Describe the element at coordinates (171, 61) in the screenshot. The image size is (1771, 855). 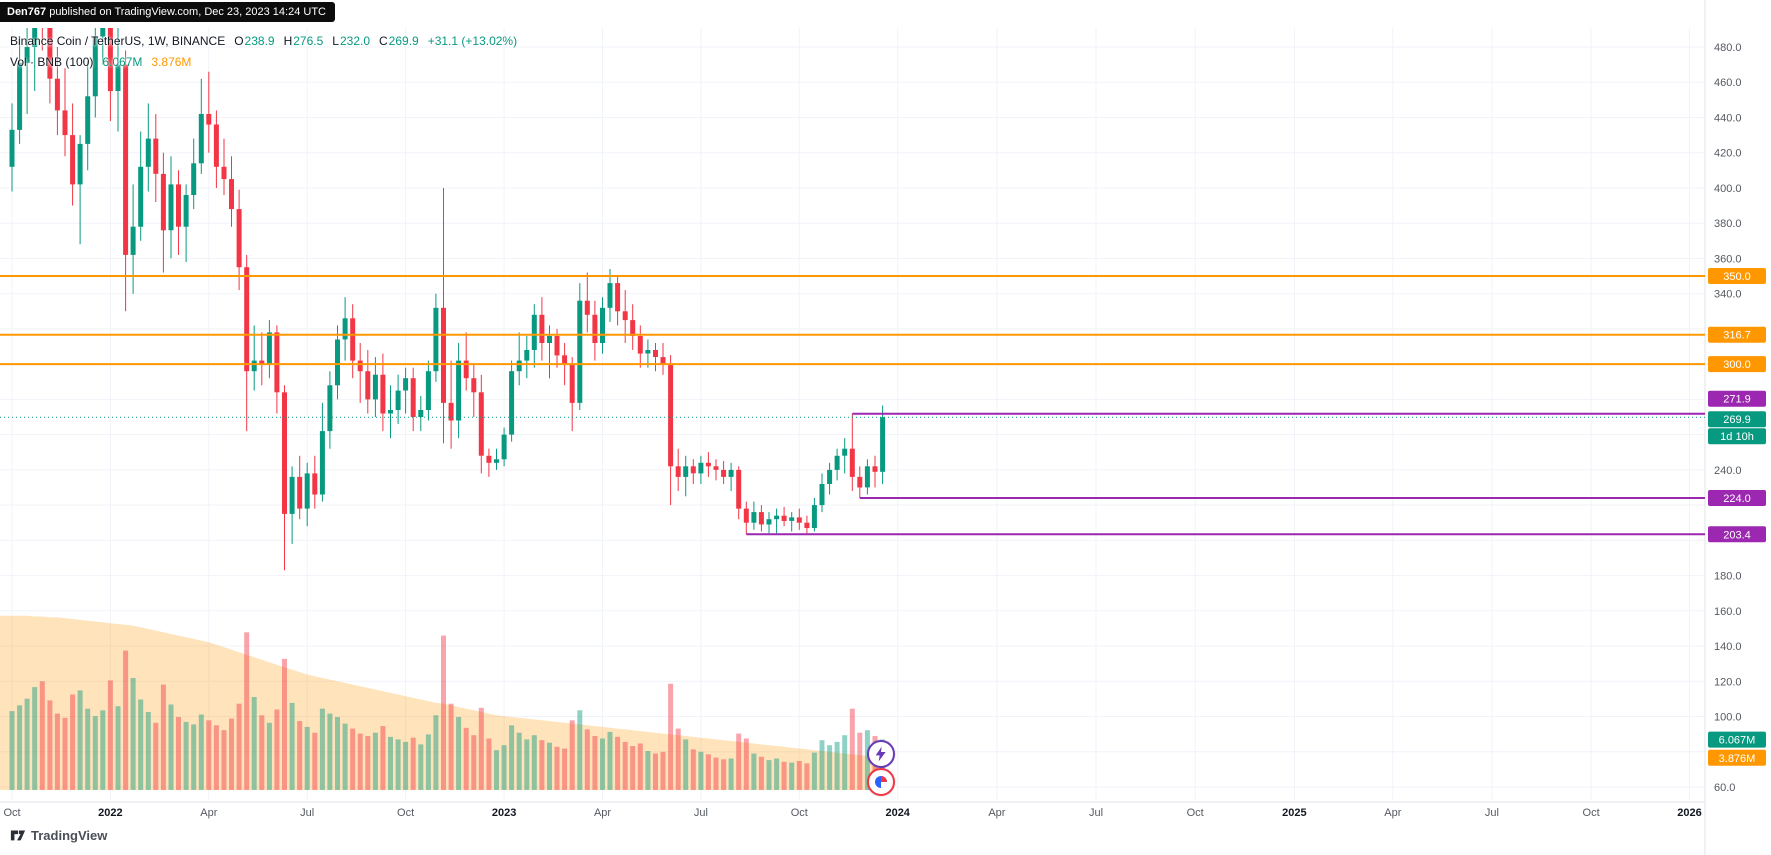
I see `volume-ma-value: 3.876M` at that location.